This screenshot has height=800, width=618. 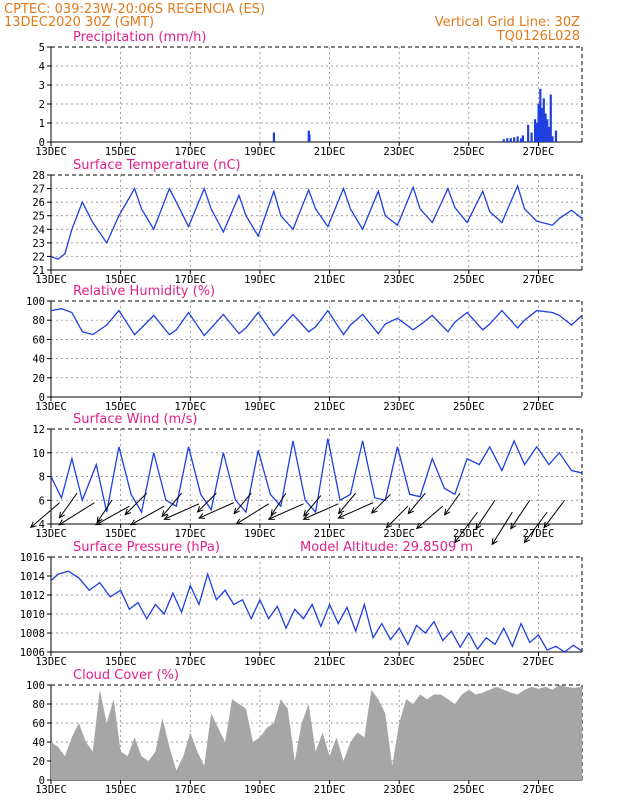 What do you see at coordinates (38, 203) in the screenshot?
I see `temperature-ytick-label: 26` at bounding box center [38, 203].